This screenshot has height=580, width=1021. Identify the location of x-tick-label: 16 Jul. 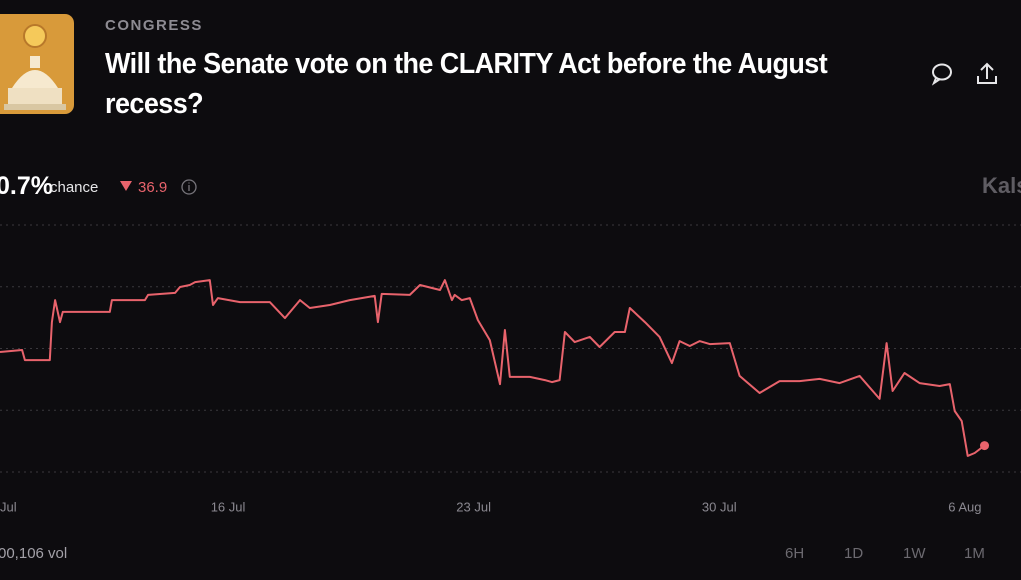
(228, 506).